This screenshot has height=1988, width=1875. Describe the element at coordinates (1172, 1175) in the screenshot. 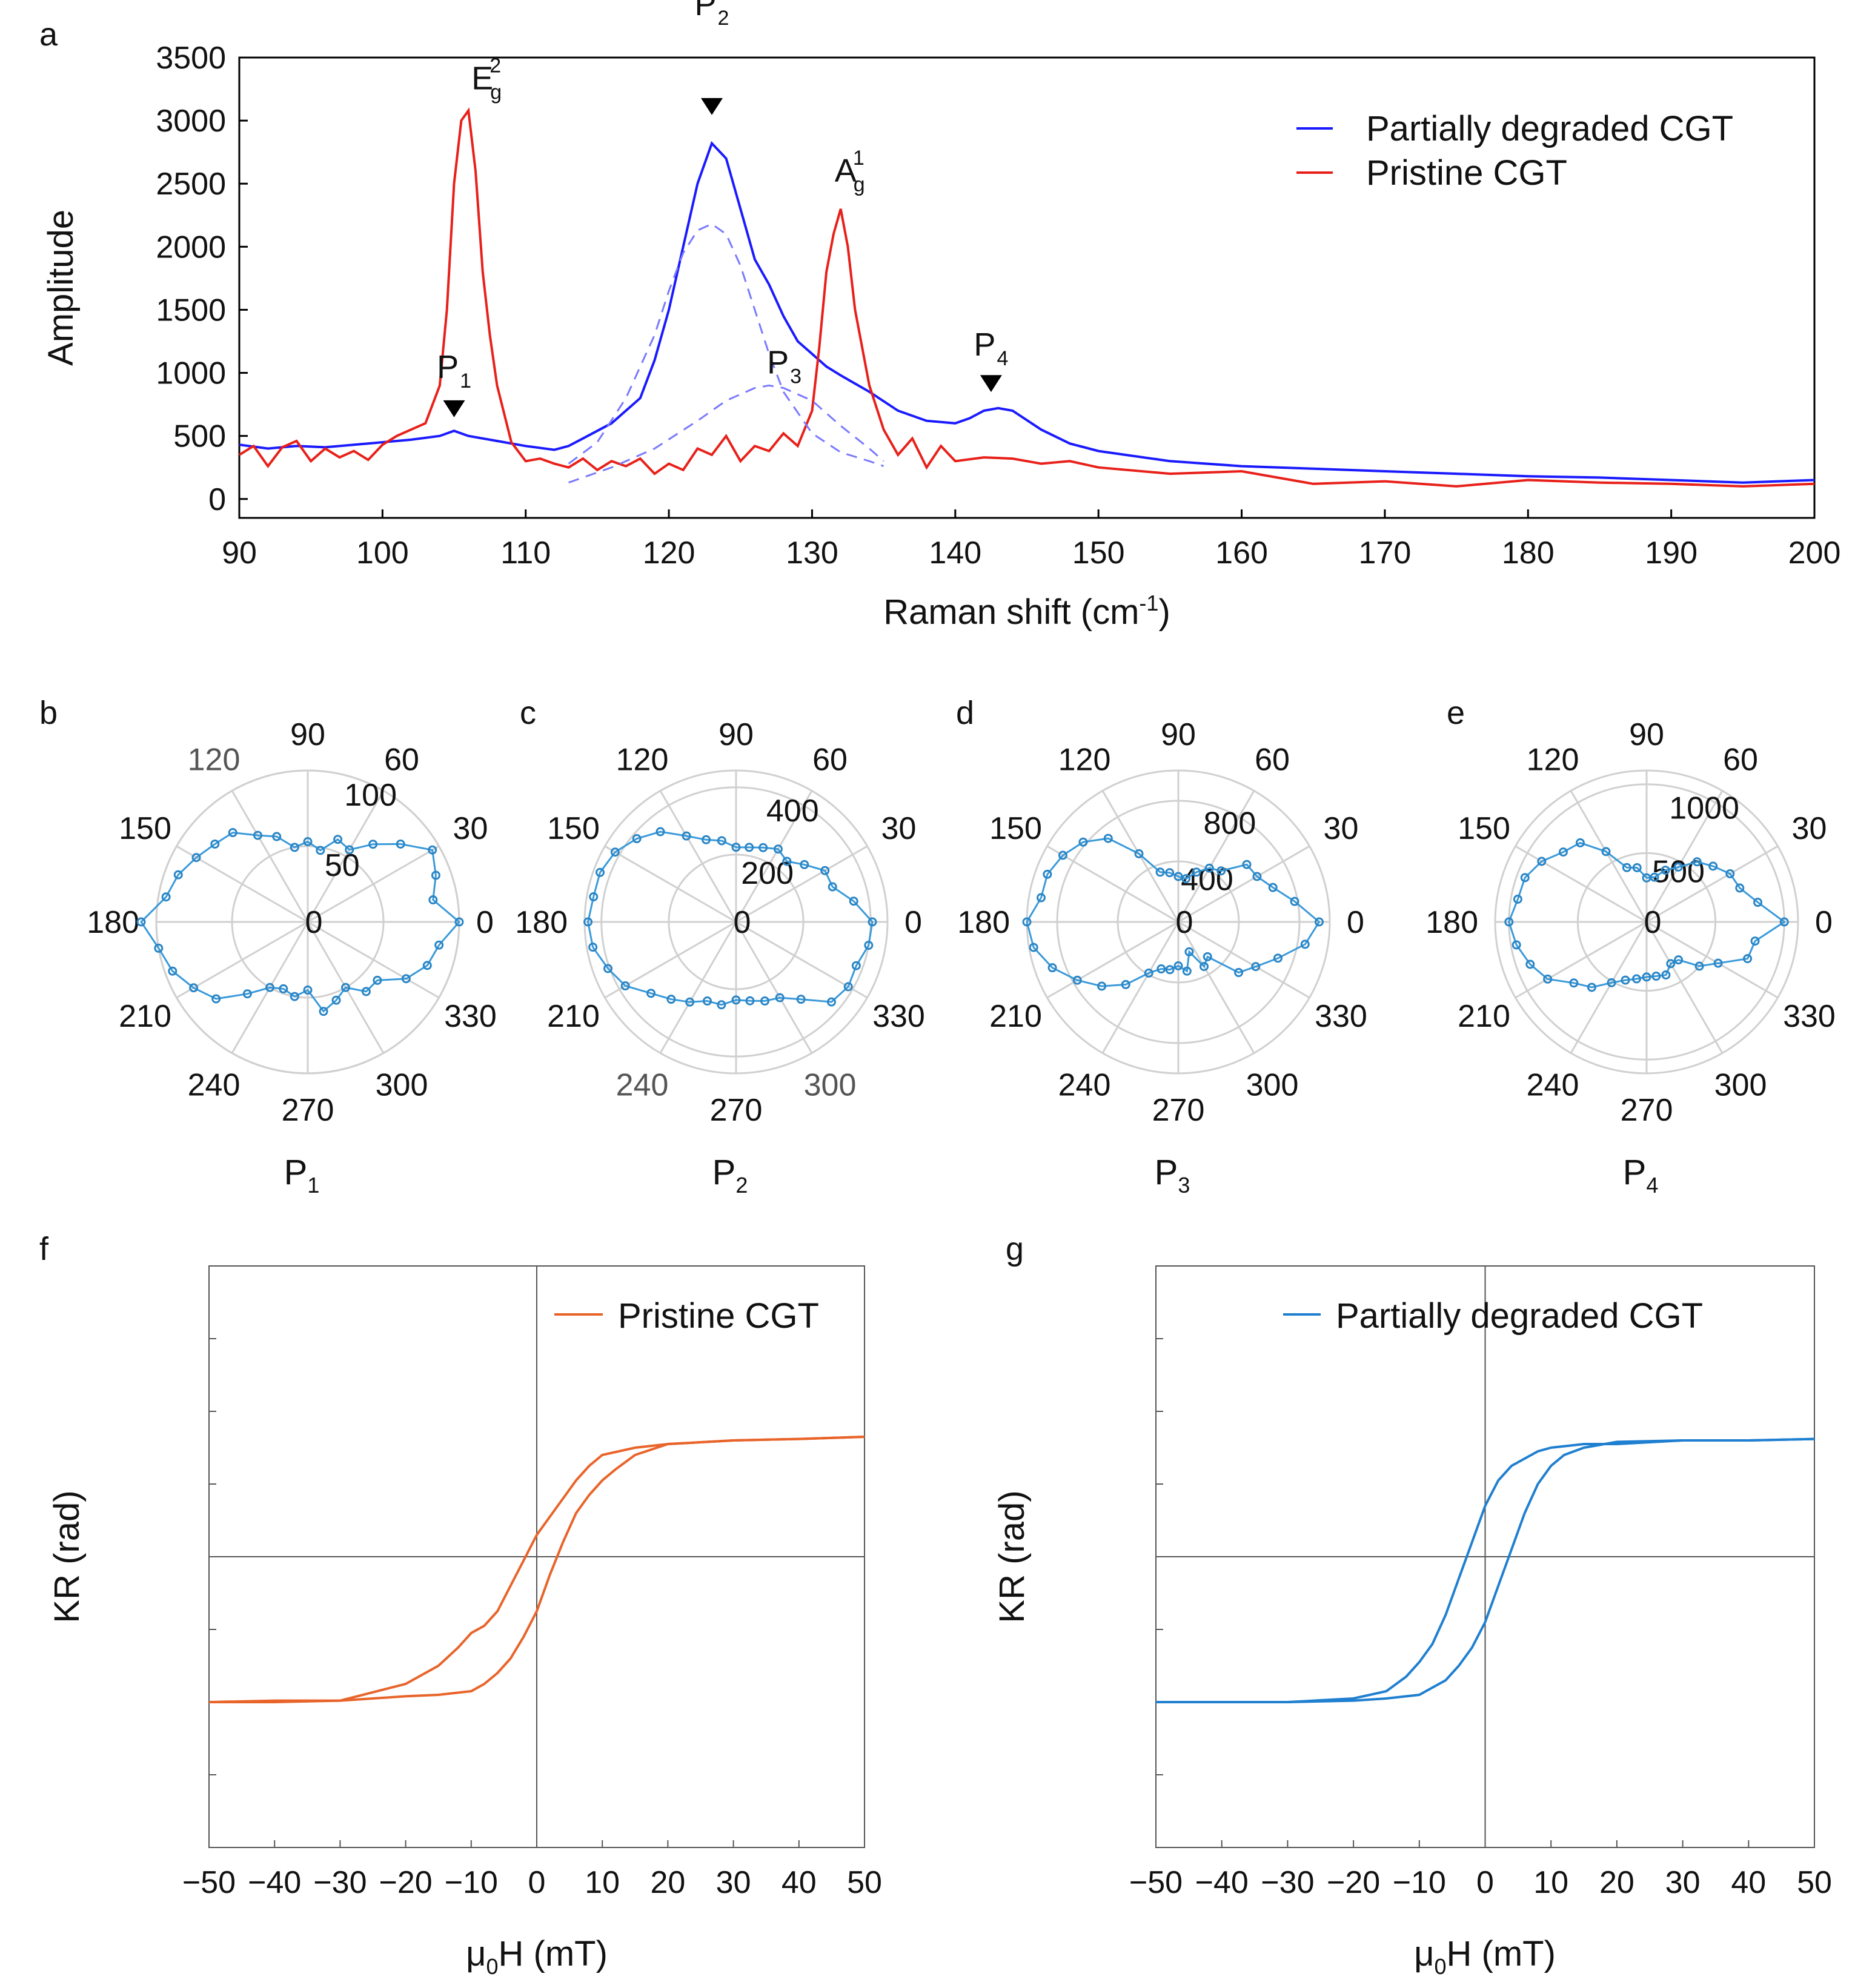

I see `polar-caption: P3` at that location.